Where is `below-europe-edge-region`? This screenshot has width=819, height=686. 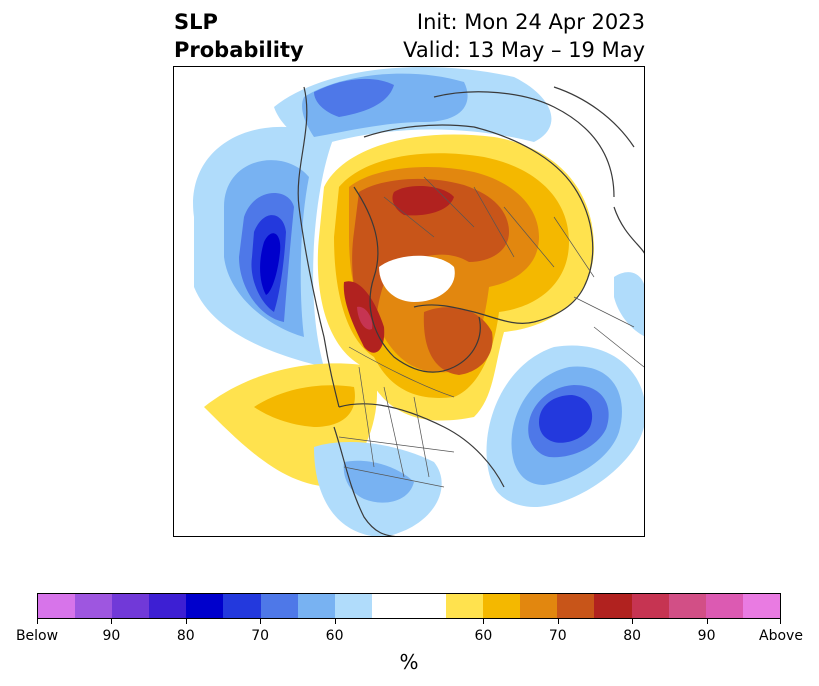
below-europe-edge-region is located at coordinates (629, 304).